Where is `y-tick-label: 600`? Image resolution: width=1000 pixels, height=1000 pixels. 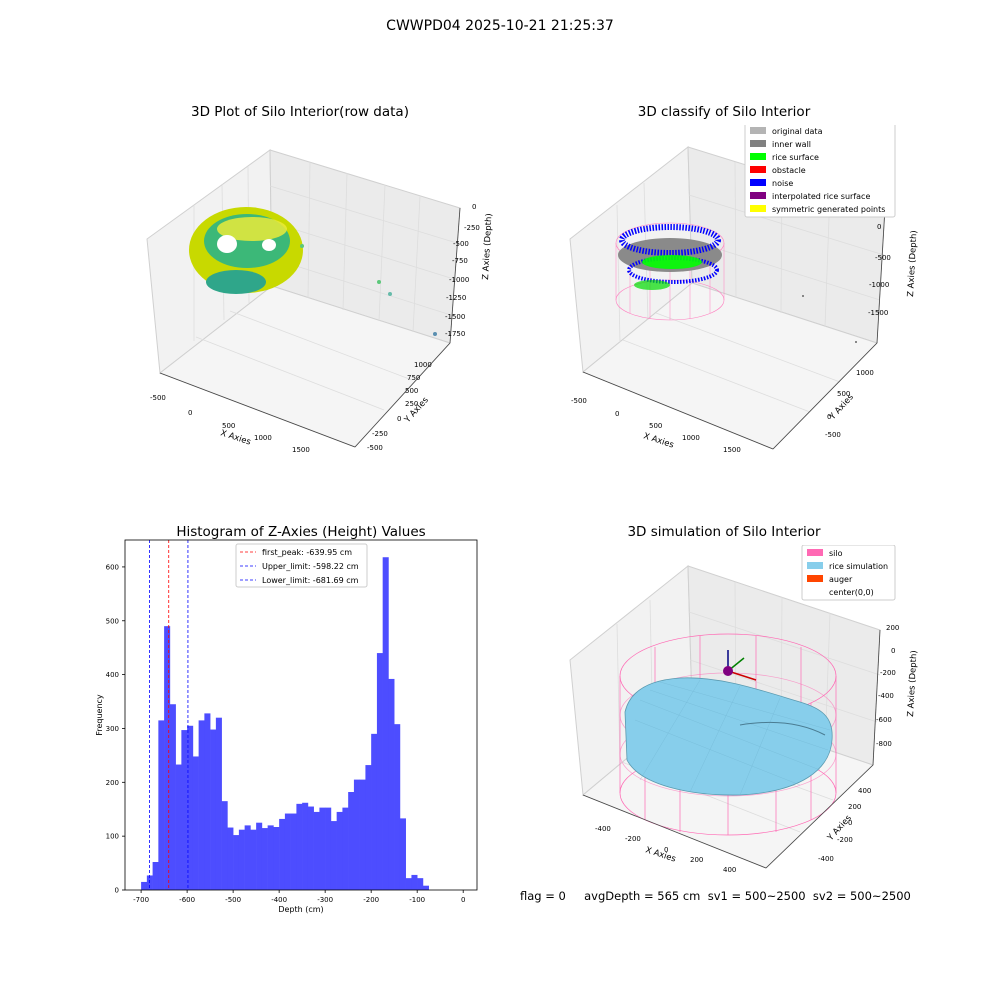 y-tick-label: 600 is located at coordinates (112, 567).